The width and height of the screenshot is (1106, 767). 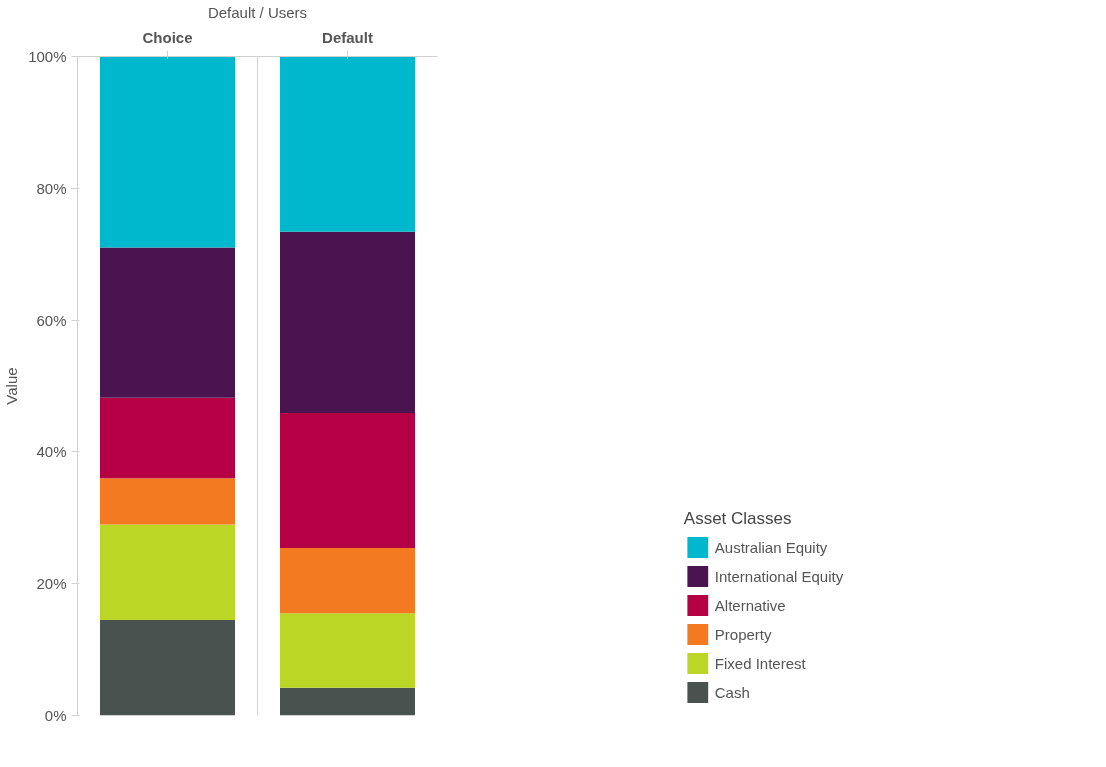 What do you see at coordinates (779, 576) in the screenshot?
I see `legend-label: International Equity` at bounding box center [779, 576].